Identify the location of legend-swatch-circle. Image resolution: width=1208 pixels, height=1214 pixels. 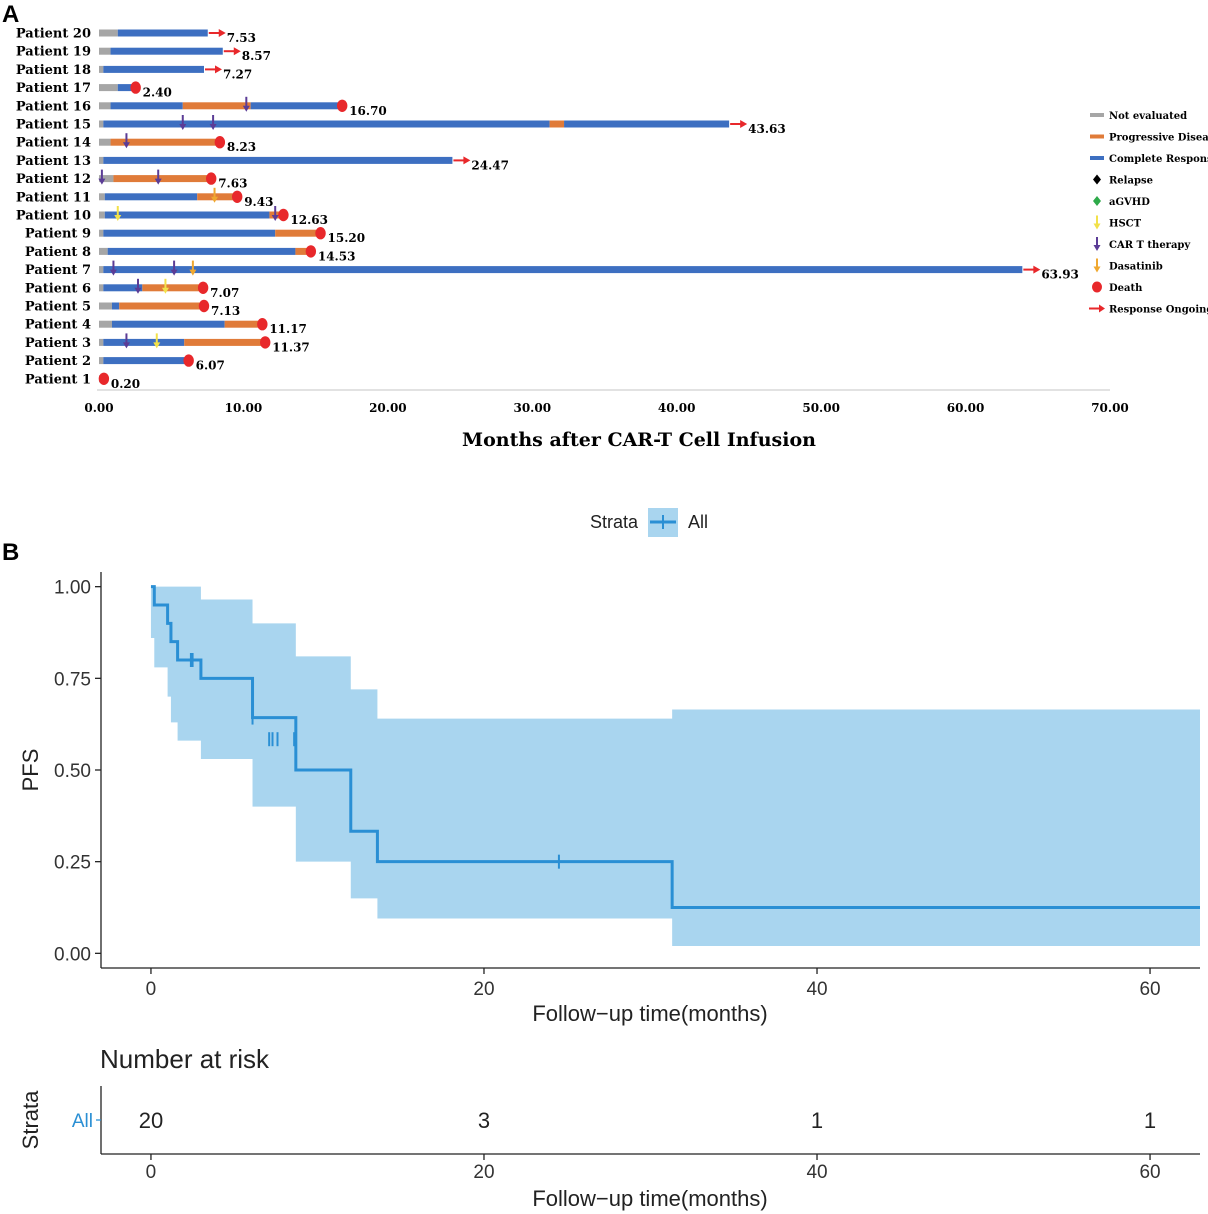
(1097, 287).